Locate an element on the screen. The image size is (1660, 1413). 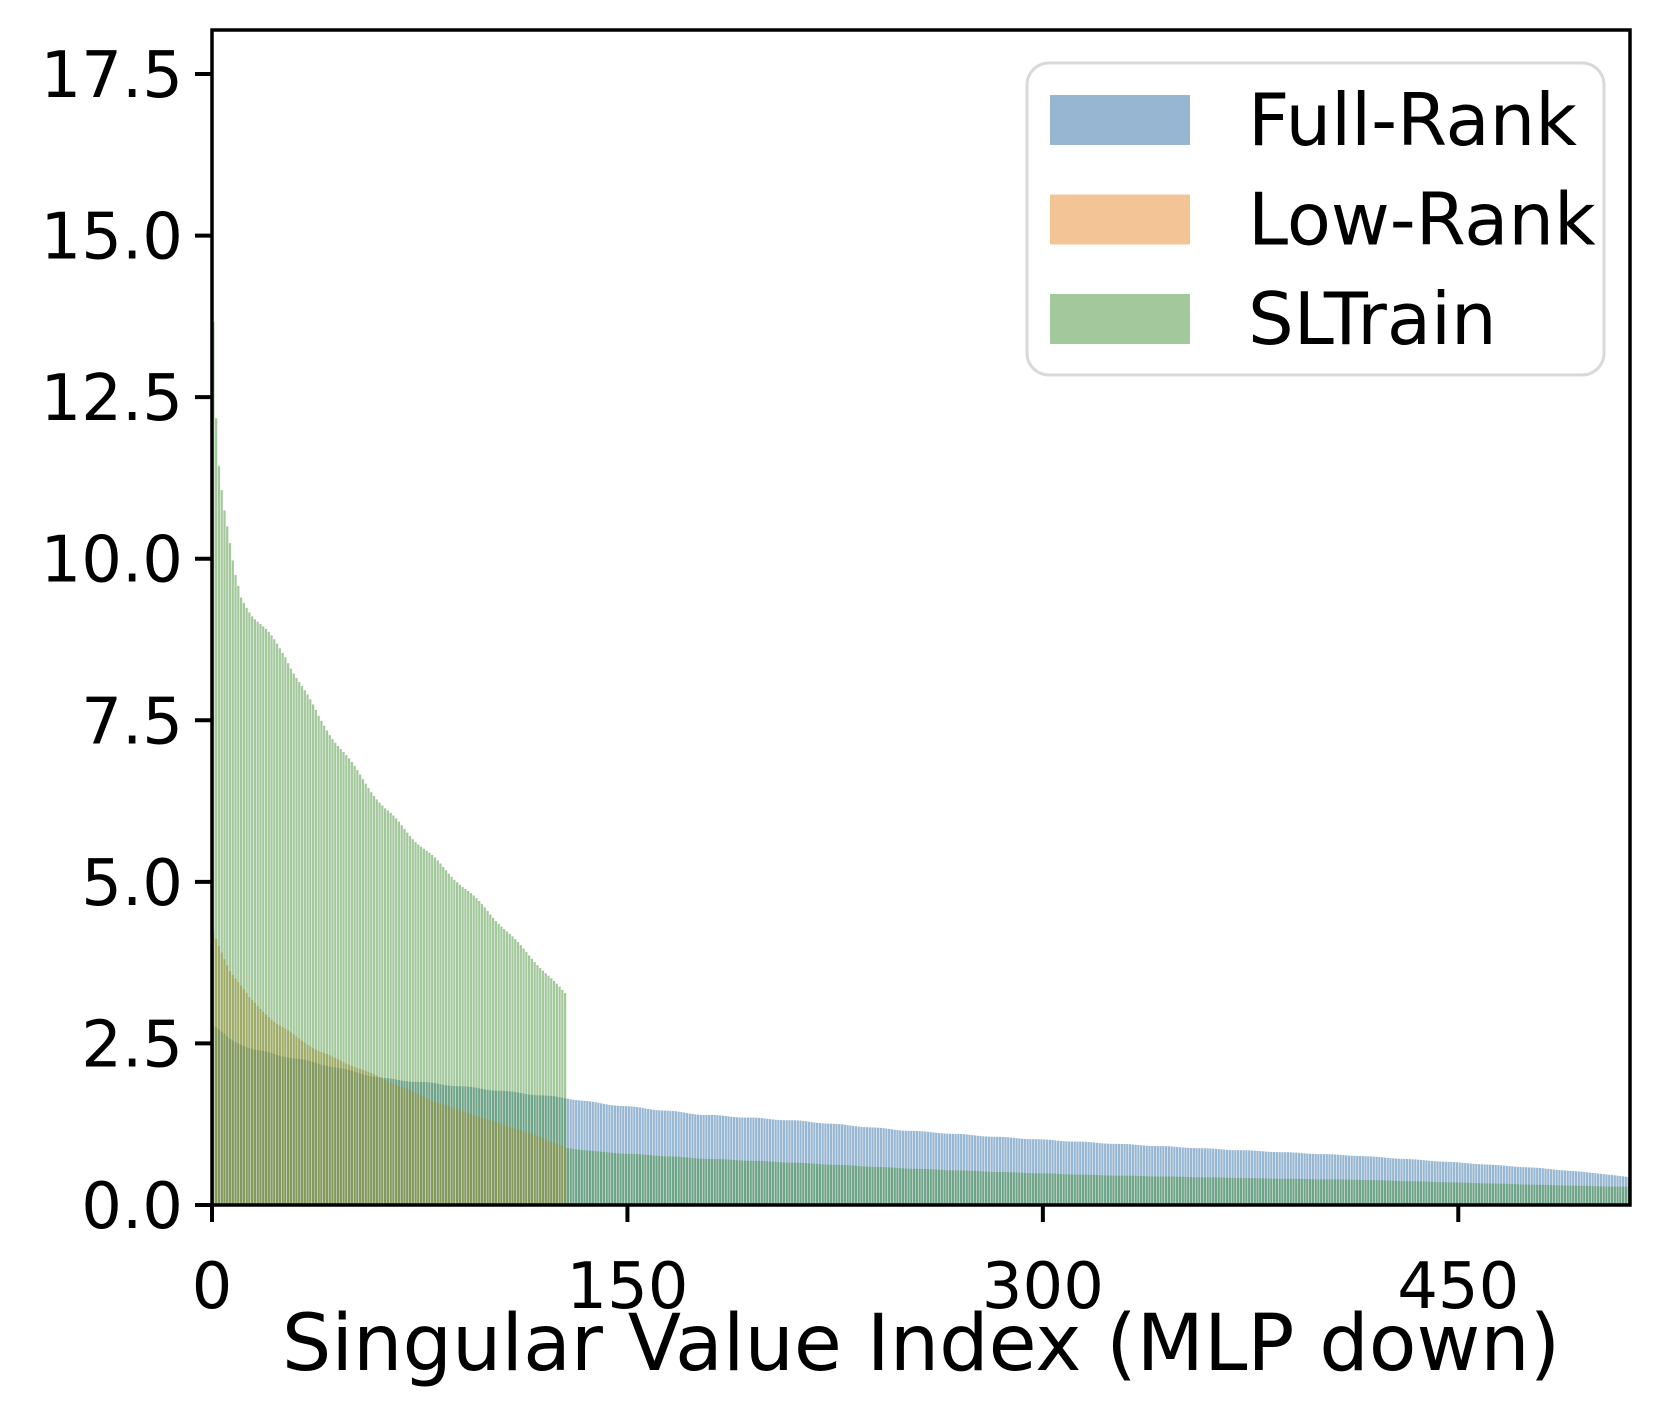
legend-swatch-full-rank is located at coordinates (1120, 120).